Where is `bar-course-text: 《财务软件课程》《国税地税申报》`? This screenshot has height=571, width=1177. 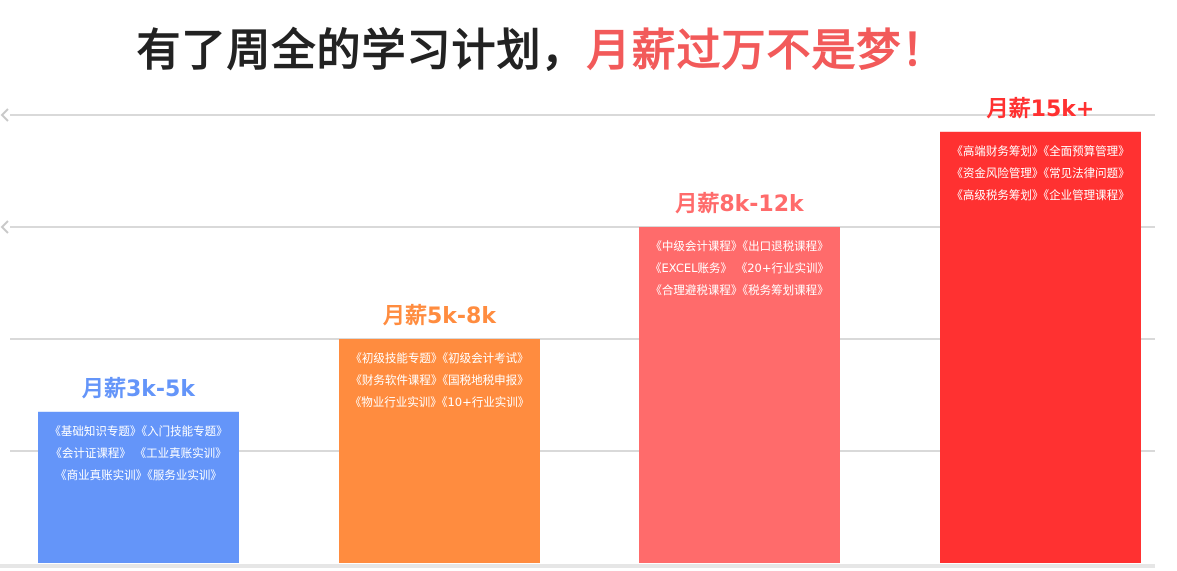 bar-course-text: 《财务软件课程》《国税地税申报》 is located at coordinates (439, 380).